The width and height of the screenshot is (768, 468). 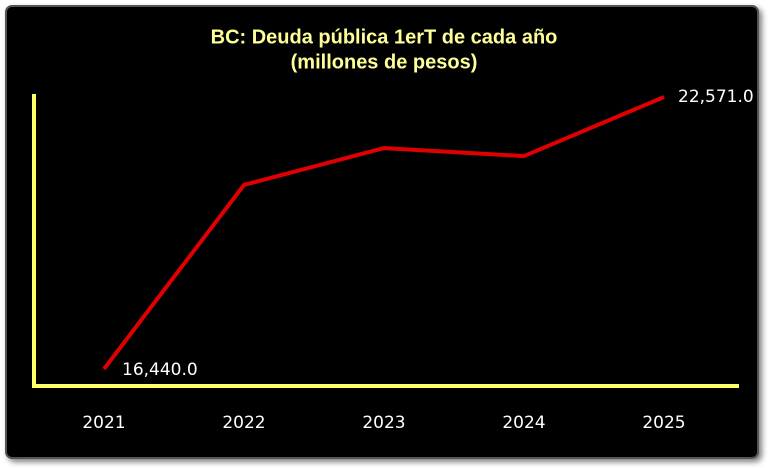 What do you see at coordinates (383, 423) in the screenshot?
I see `x-tick-label: 2023` at bounding box center [383, 423].